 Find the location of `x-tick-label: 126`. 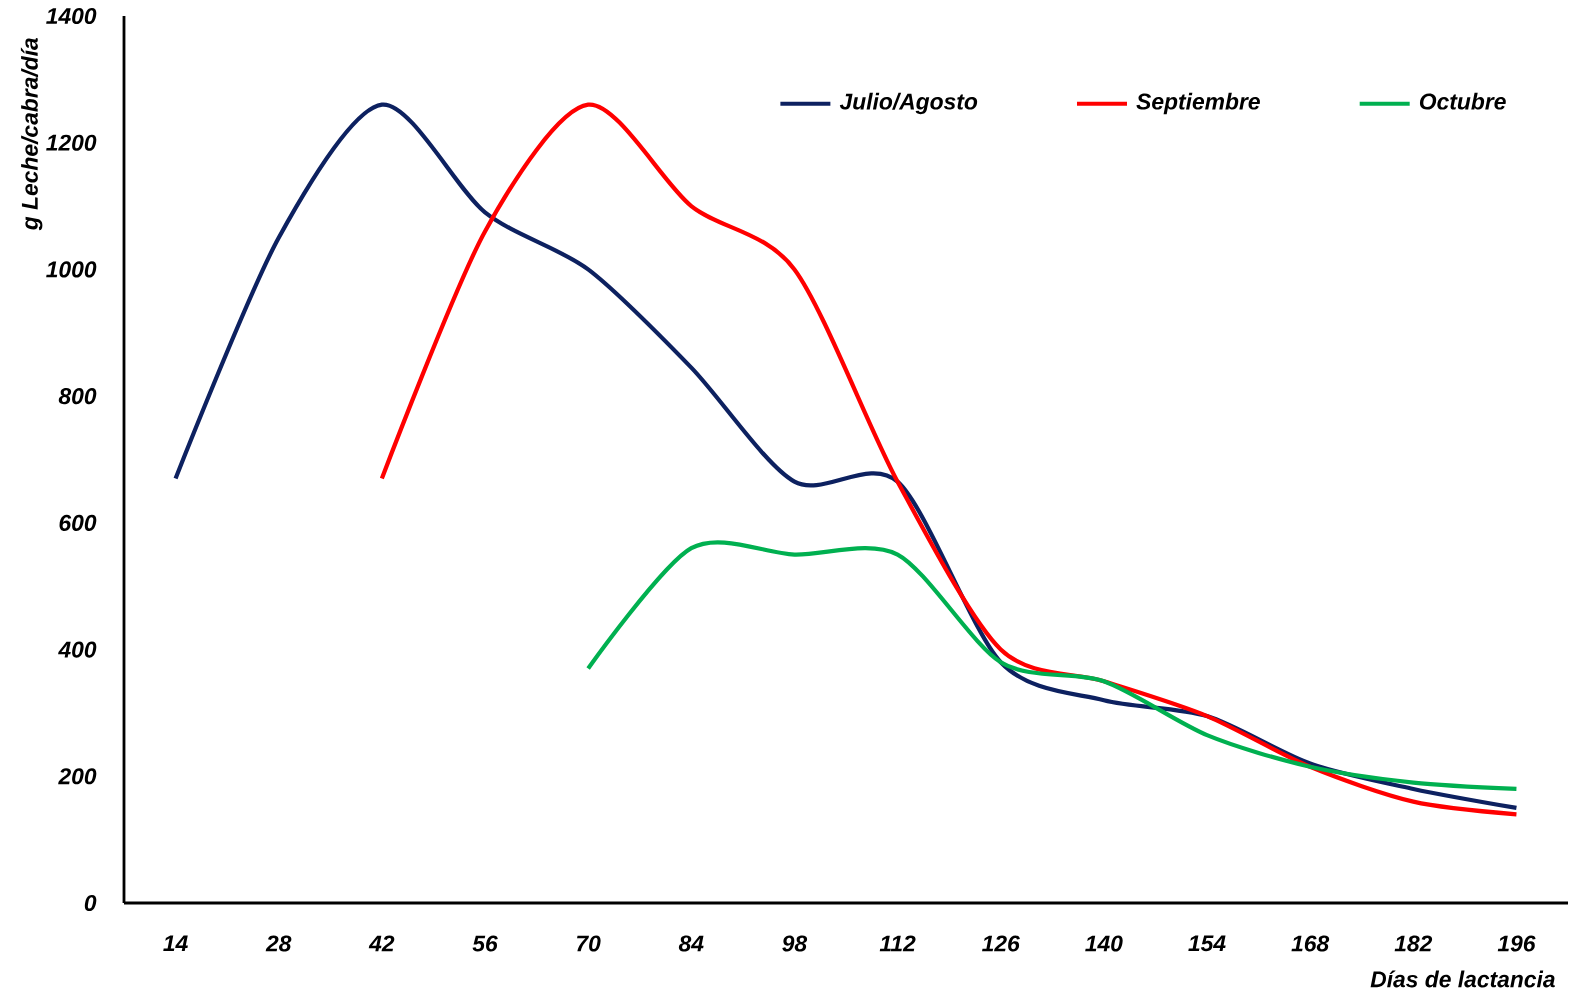

x-tick-label: 126 is located at coordinates (1001, 943).